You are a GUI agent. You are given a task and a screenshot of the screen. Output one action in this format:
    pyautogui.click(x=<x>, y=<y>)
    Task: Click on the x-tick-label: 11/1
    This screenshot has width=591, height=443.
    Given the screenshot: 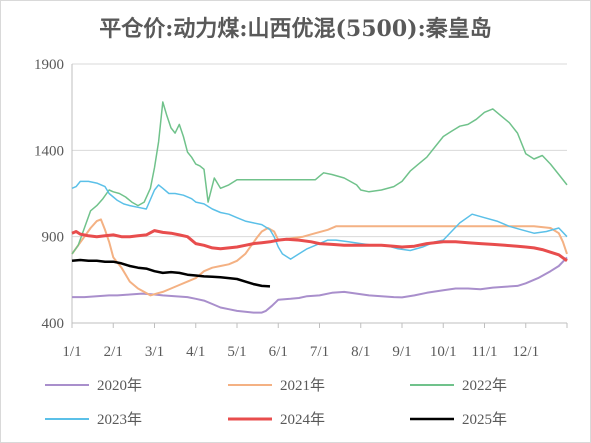 What is the action you would take?
    pyautogui.click(x=484, y=352)
    